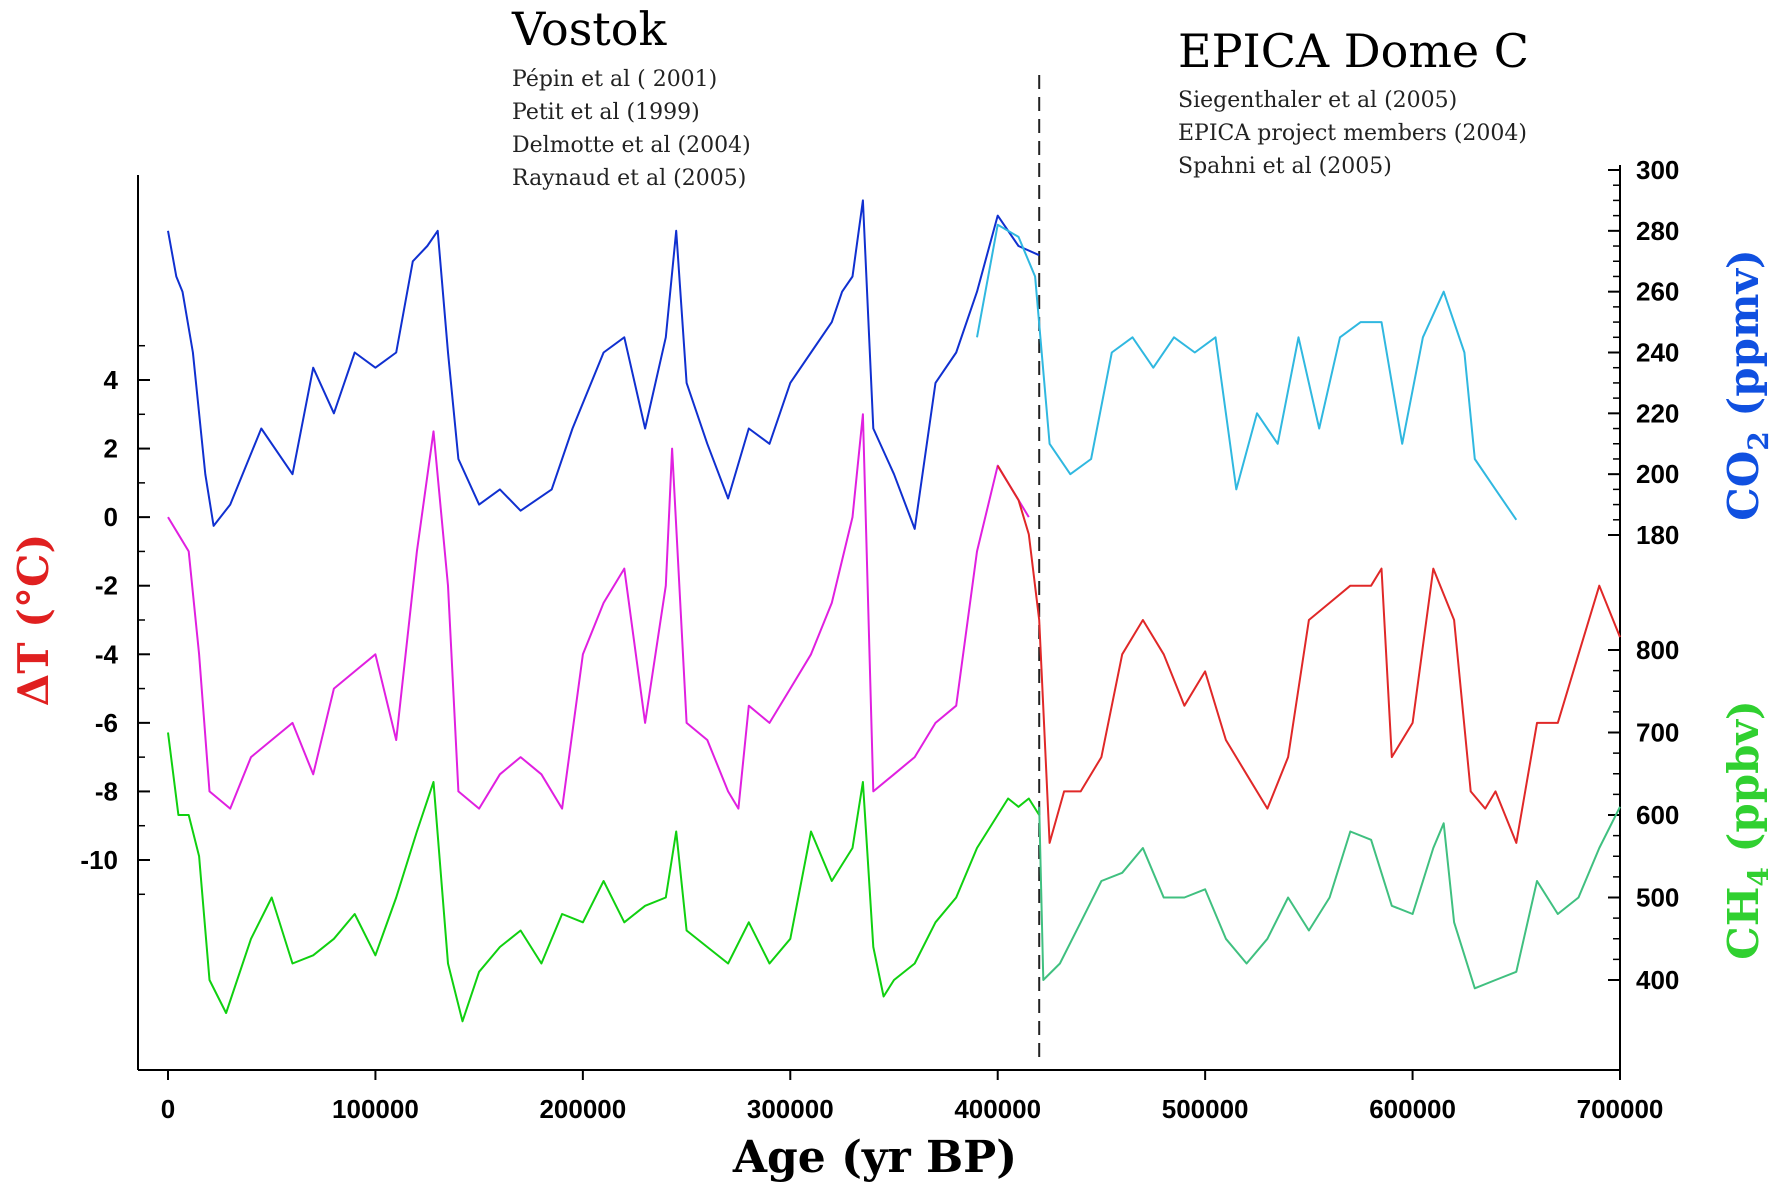 This screenshot has height=1183, width=1791. What do you see at coordinates (589, 29) in the screenshot?
I see `vostok-label: Vostok` at bounding box center [589, 29].